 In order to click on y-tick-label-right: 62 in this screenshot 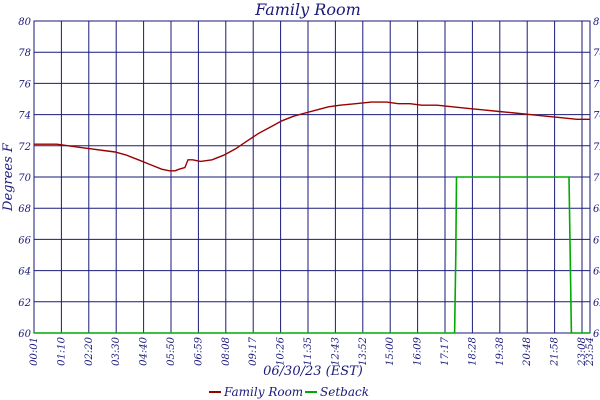, I will do `click(596, 303)`.